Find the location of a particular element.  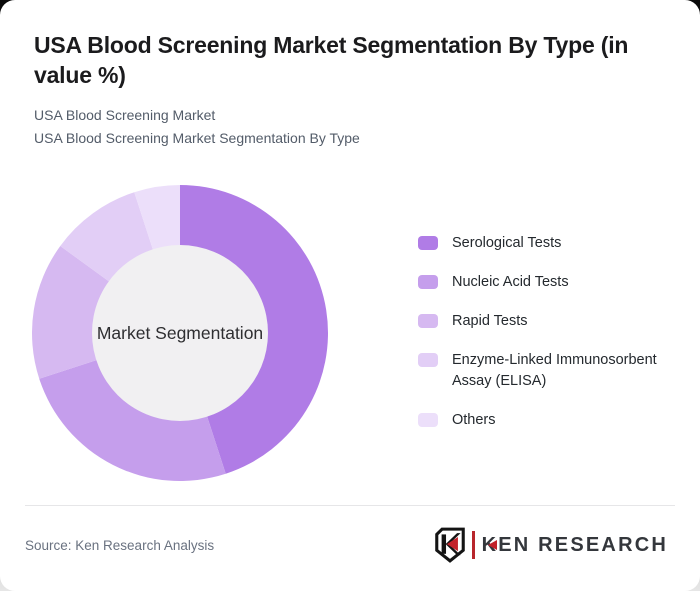

legend-item-2: Rapid Tests is located at coordinates (543, 321).